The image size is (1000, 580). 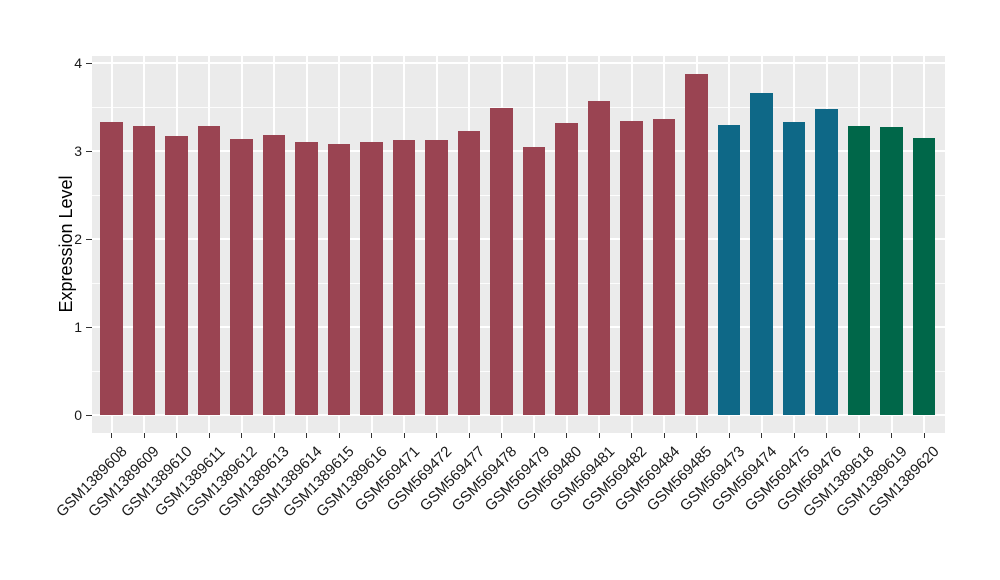 What do you see at coordinates (339, 279) in the screenshot?
I see `bar-GSM1389615` at bounding box center [339, 279].